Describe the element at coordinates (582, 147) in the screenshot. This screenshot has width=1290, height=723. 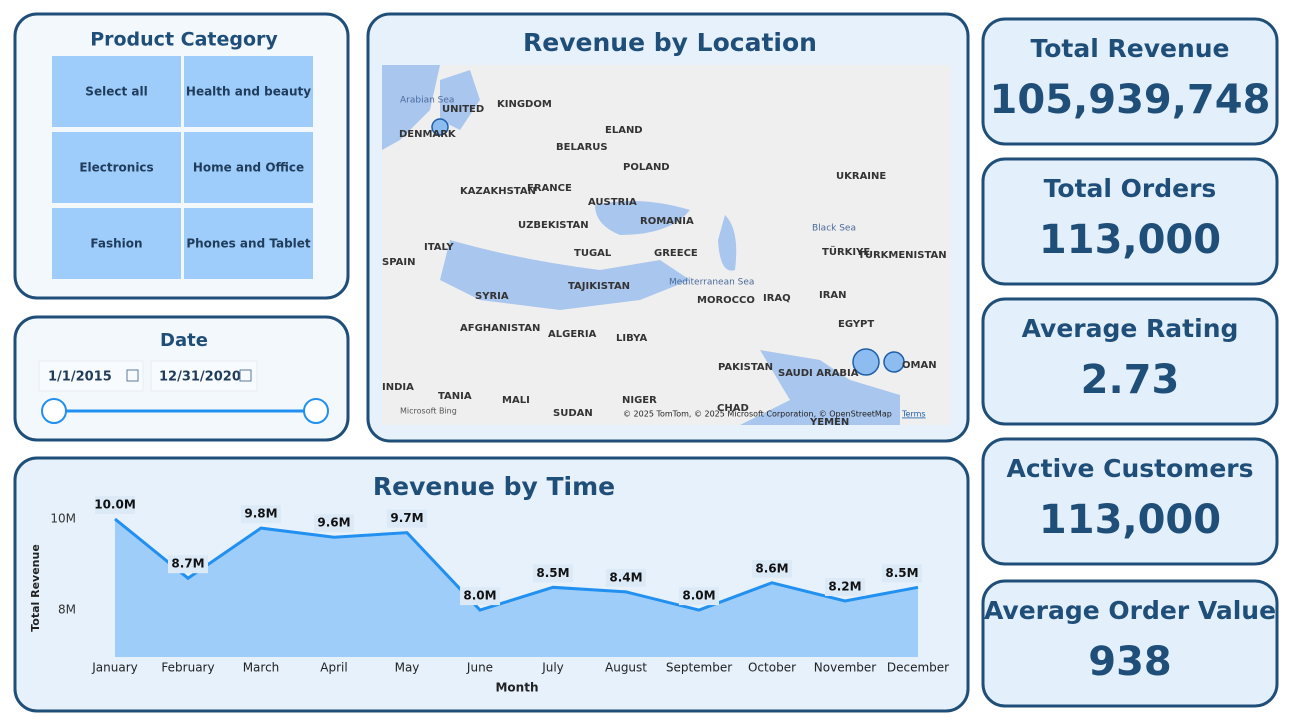
I see `map-label: BELARUS` at that location.